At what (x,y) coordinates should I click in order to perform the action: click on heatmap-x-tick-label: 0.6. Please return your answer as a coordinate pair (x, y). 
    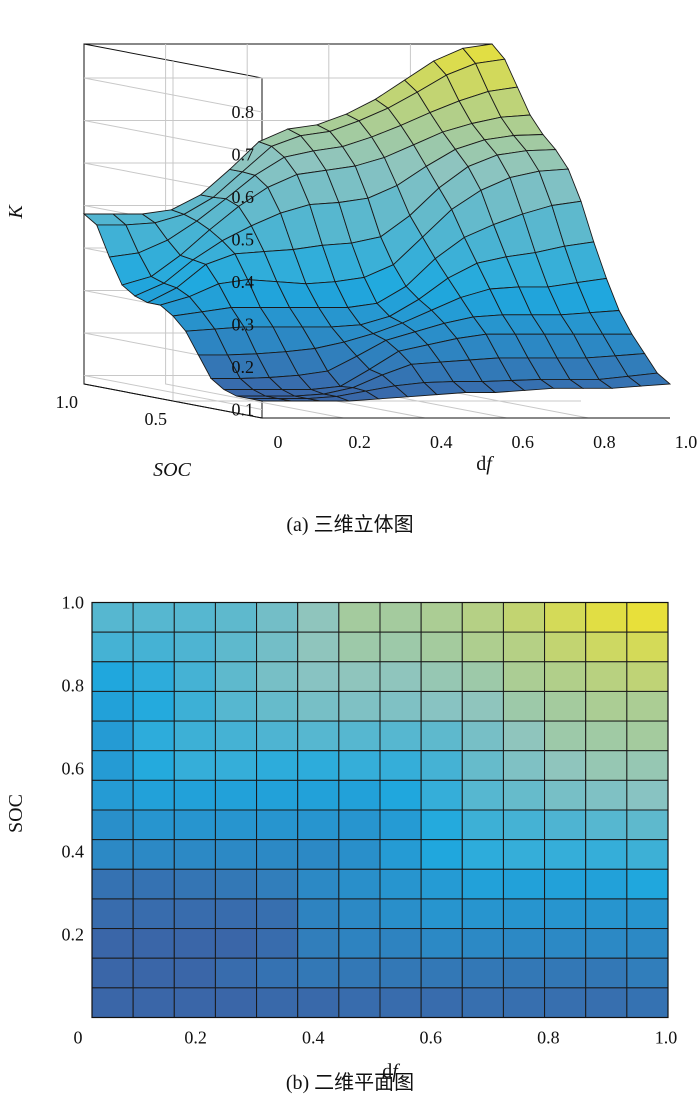
    Looking at the image, I should click on (431, 1038).